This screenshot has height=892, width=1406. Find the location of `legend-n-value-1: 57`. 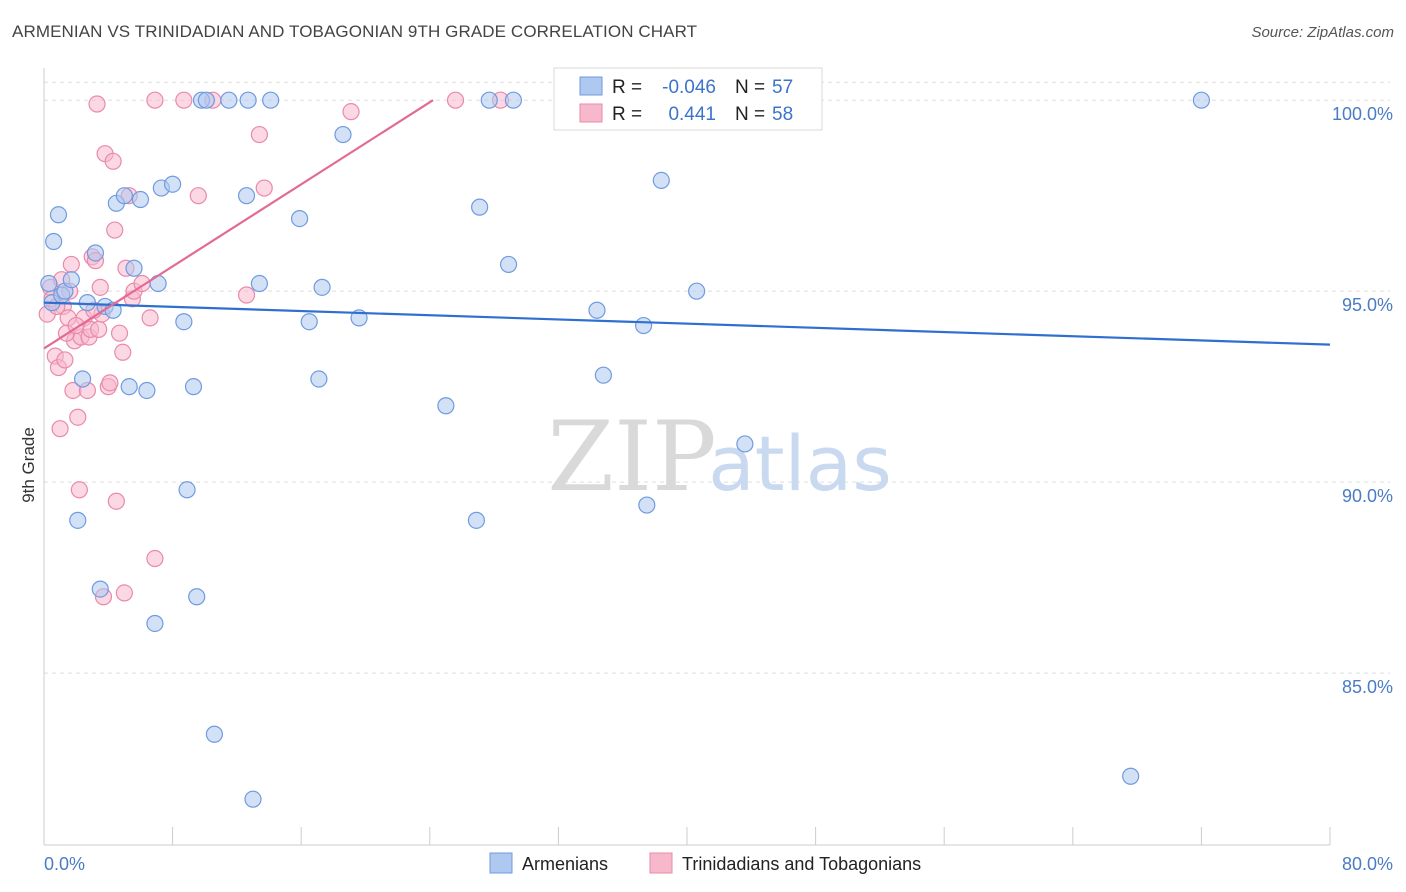

legend-n-value-1: 57 is located at coordinates (782, 87).